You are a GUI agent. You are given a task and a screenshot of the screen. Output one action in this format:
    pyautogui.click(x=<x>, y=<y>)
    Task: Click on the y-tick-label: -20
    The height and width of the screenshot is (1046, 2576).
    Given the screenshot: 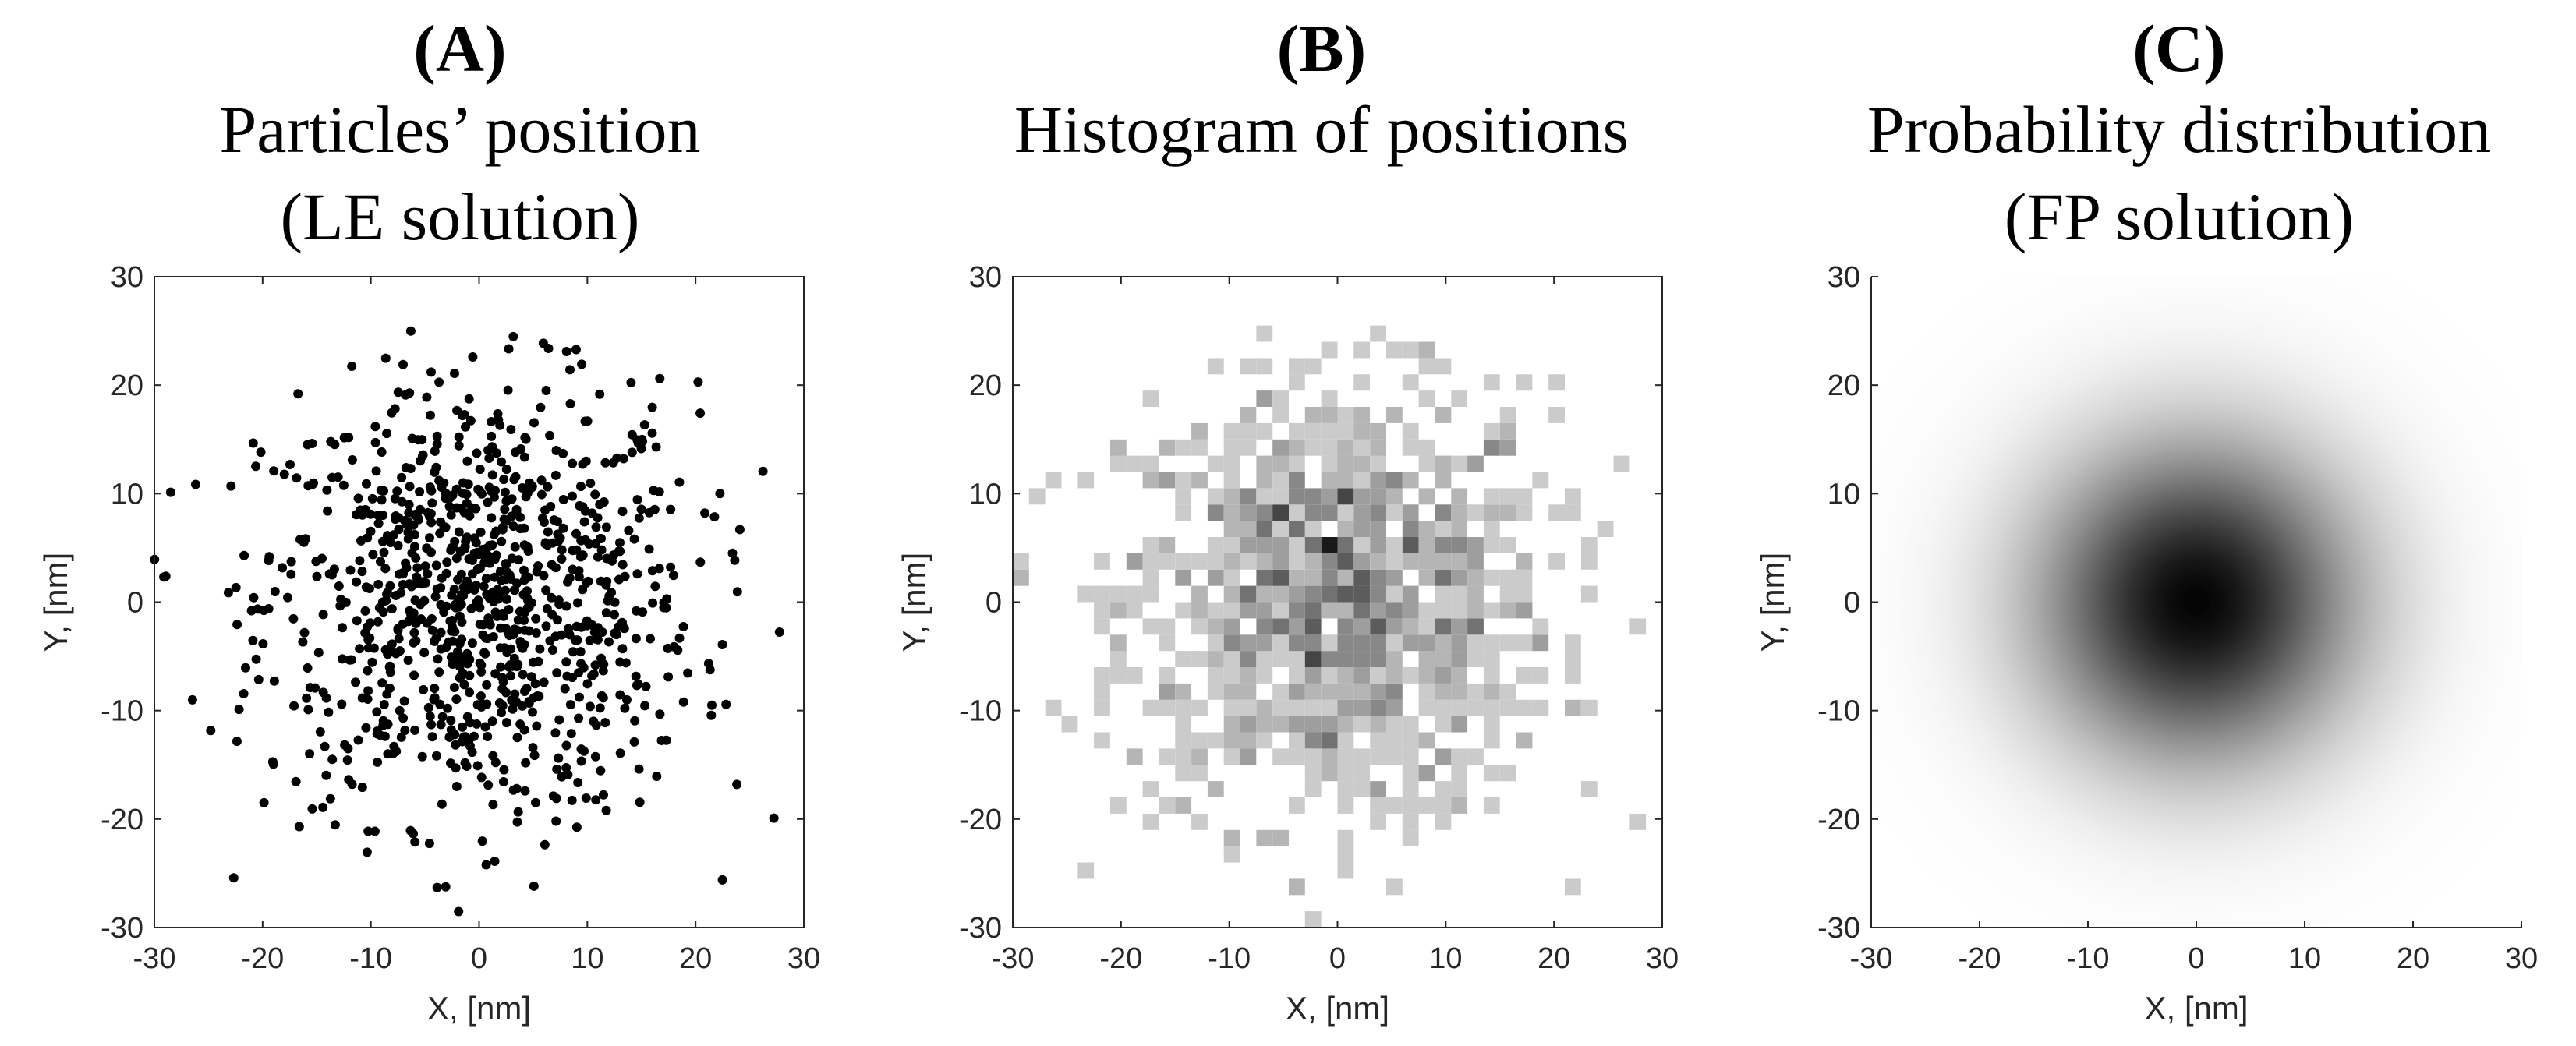 What is the action you would take?
    pyautogui.click(x=980, y=820)
    